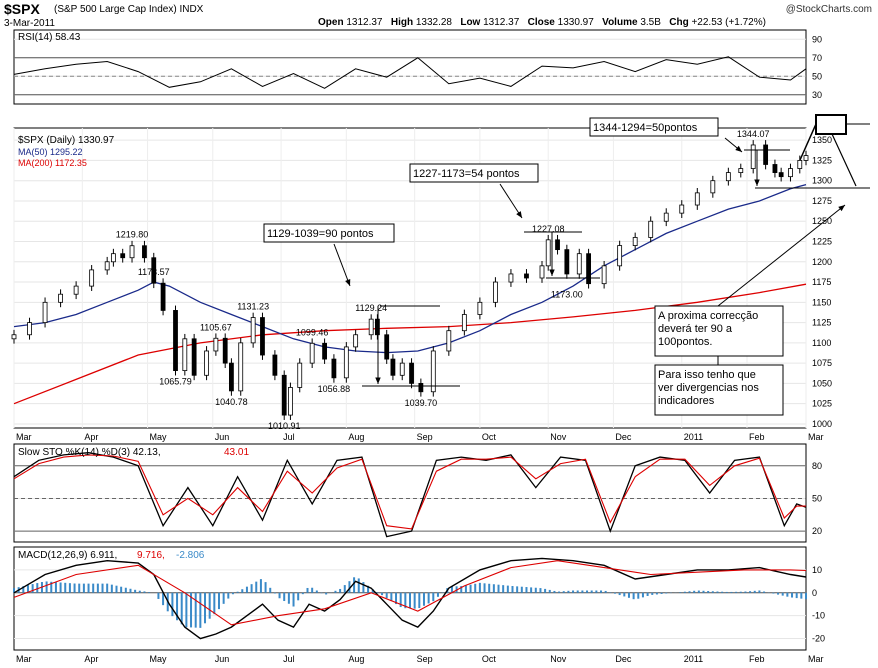 This screenshot has width=878, height=668. I want to click on chg-value: +22.53 (+1.72%), so click(728, 22).